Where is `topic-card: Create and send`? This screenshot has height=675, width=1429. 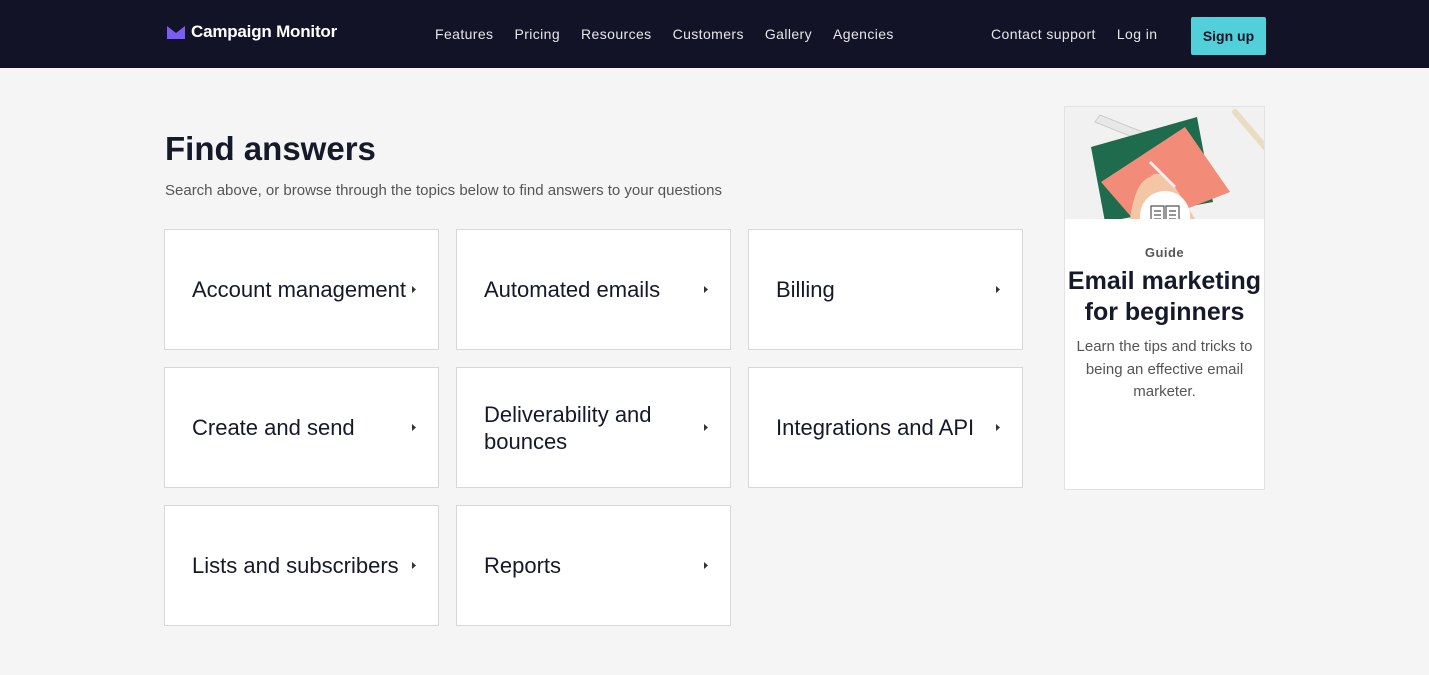 topic-card: Create and send is located at coordinates (301, 427).